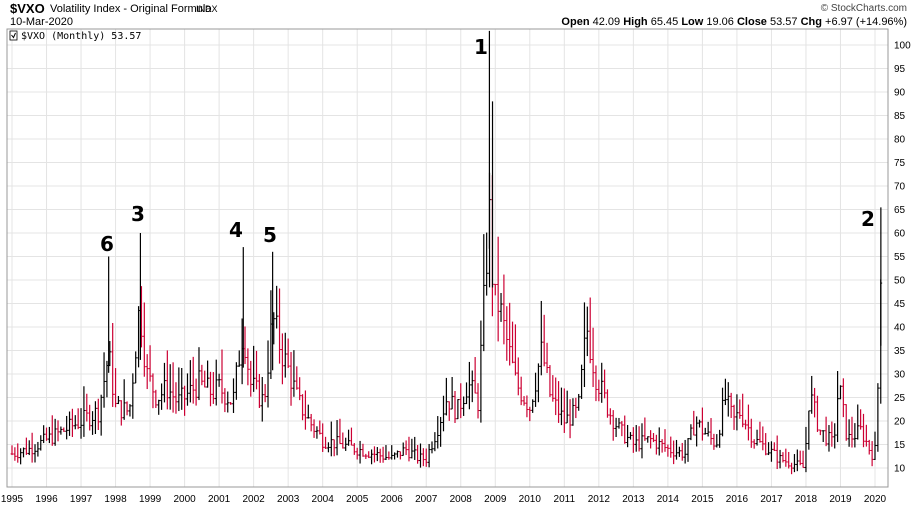 The width and height of the screenshot is (915, 507). What do you see at coordinates (138, 214) in the screenshot?
I see `peak-annotation-3: 3` at bounding box center [138, 214].